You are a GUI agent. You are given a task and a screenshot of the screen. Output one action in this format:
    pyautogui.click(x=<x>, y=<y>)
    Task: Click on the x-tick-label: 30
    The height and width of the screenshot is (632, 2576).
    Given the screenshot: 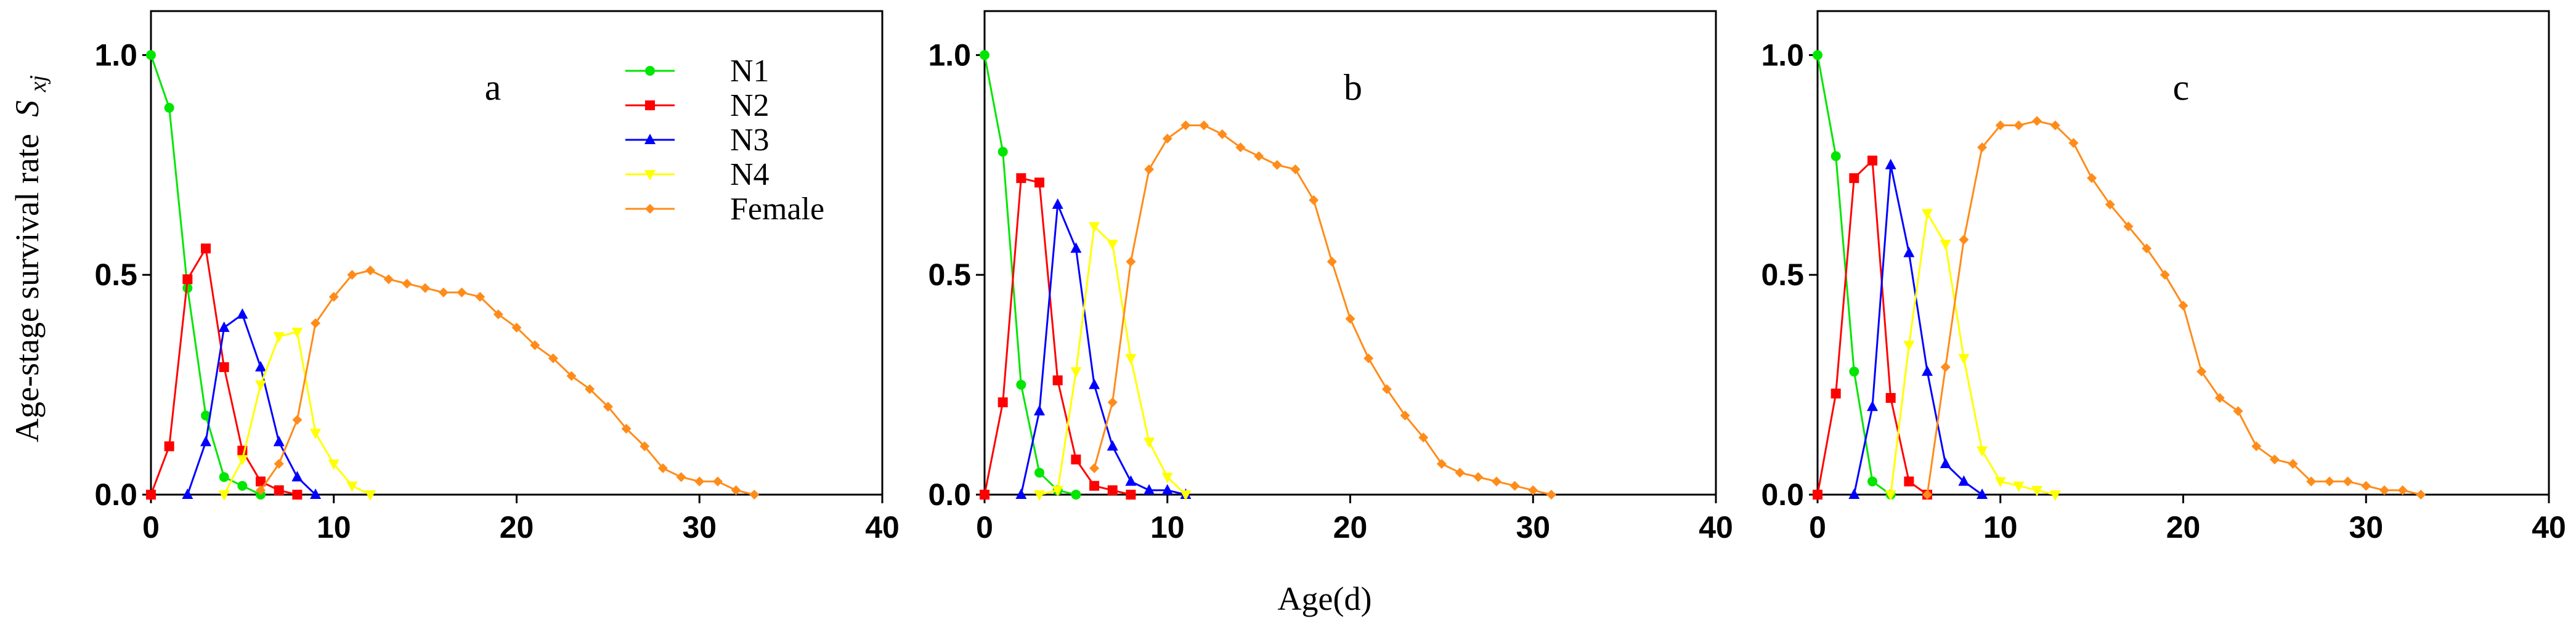 What is the action you would take?
    pyautogui.click(x=1533, y=527)
    